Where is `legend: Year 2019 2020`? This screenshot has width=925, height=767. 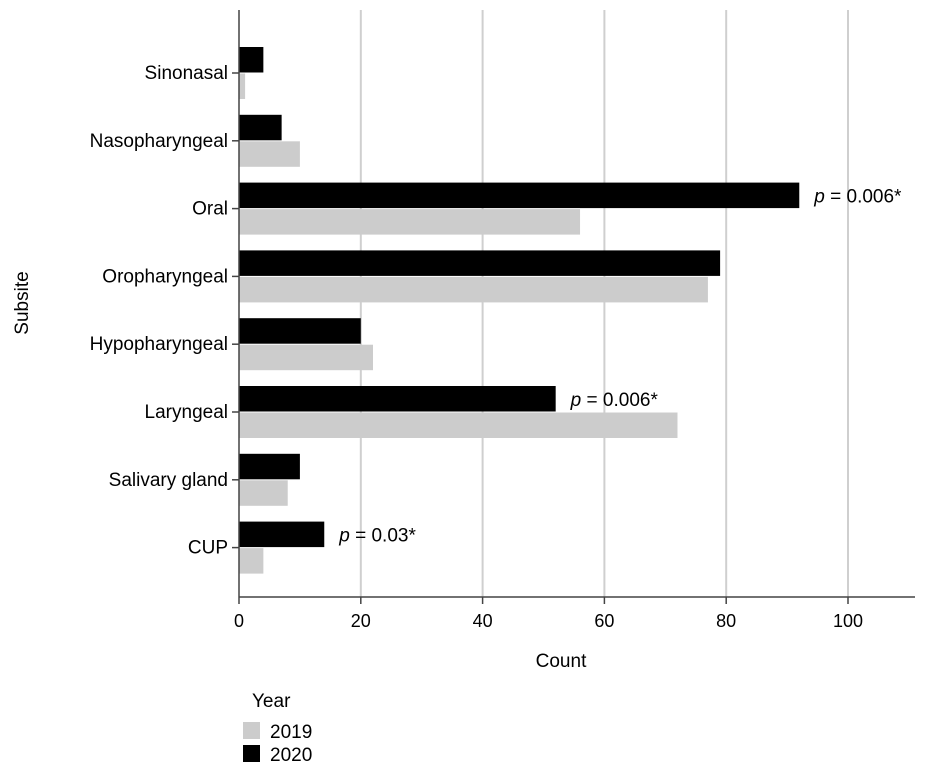
legend: Year 2019 2020 is located at coordinates (277, 728).